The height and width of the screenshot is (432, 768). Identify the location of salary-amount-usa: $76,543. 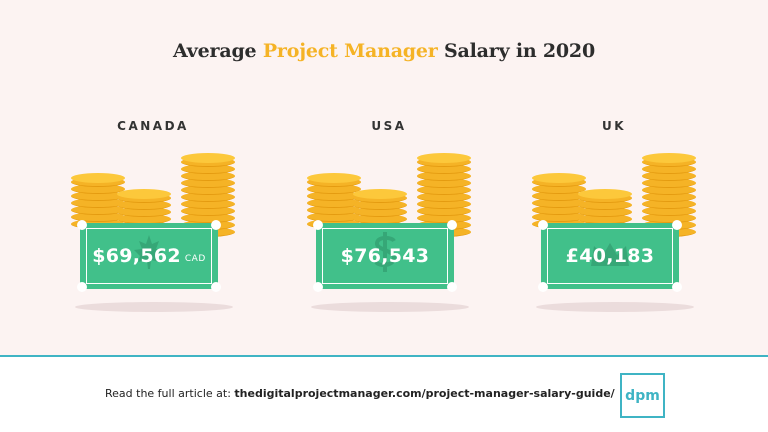
(385, 256).